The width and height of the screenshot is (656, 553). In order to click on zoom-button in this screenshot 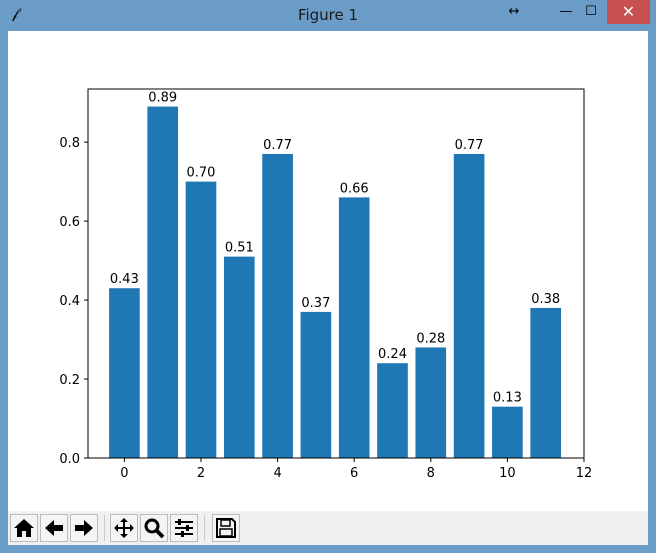, I will do `click(154, 528)`.